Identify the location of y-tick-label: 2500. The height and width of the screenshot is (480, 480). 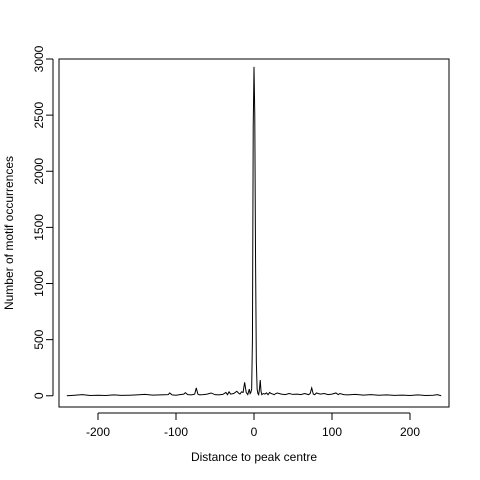
(39, 114).